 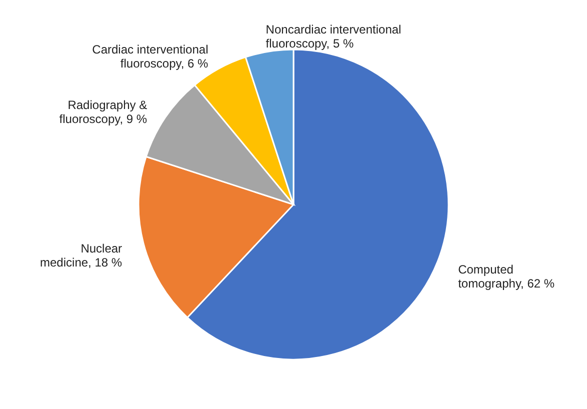 What do you see at coordinates (103, 112) in the screenshot?
I see `slice-label: Radiography & fluoroscopy, 9 %` at bounding box center [103, 112].